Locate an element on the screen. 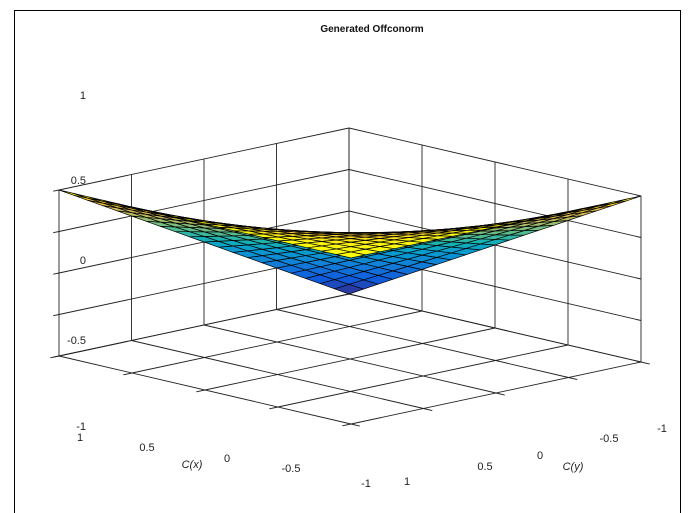  y-tick-1: 1 is located at coordinates (407, 482).